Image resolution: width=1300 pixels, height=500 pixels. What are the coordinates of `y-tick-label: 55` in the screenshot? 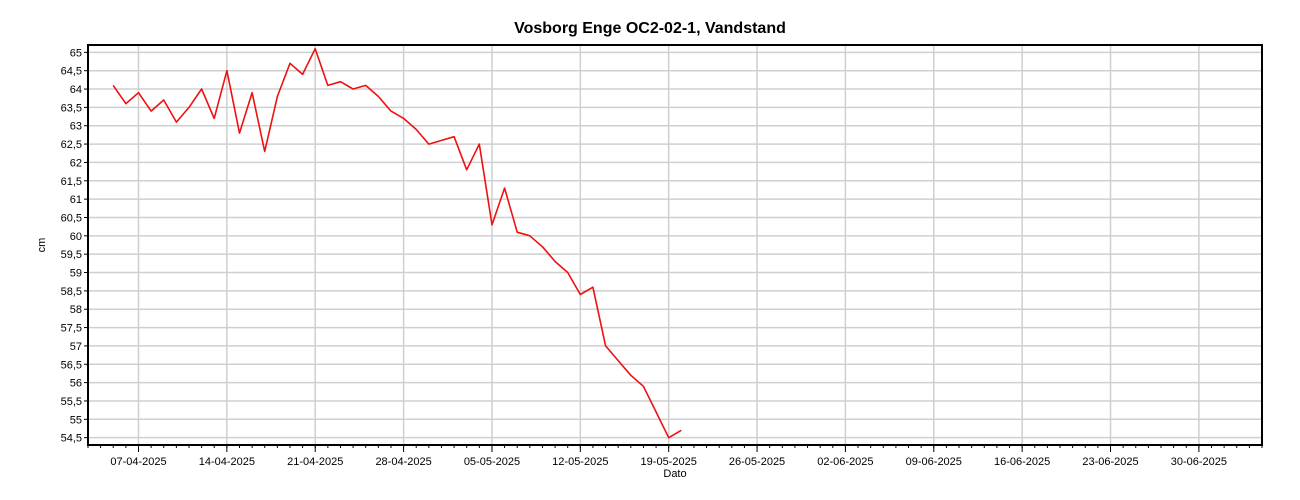 It's located at (76, 420).